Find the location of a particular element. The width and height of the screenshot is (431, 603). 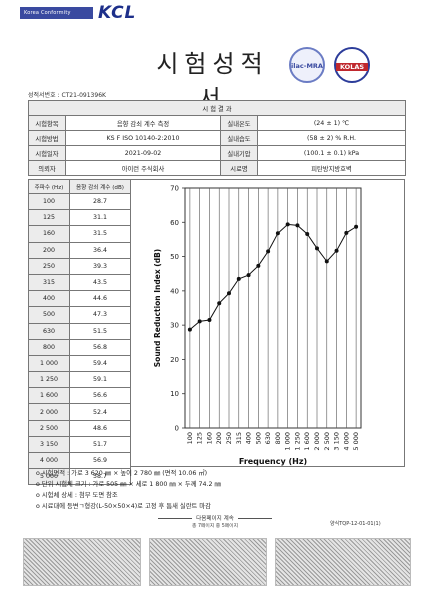

x-tick-label: 2 000 is located at coordinates (317, 441).